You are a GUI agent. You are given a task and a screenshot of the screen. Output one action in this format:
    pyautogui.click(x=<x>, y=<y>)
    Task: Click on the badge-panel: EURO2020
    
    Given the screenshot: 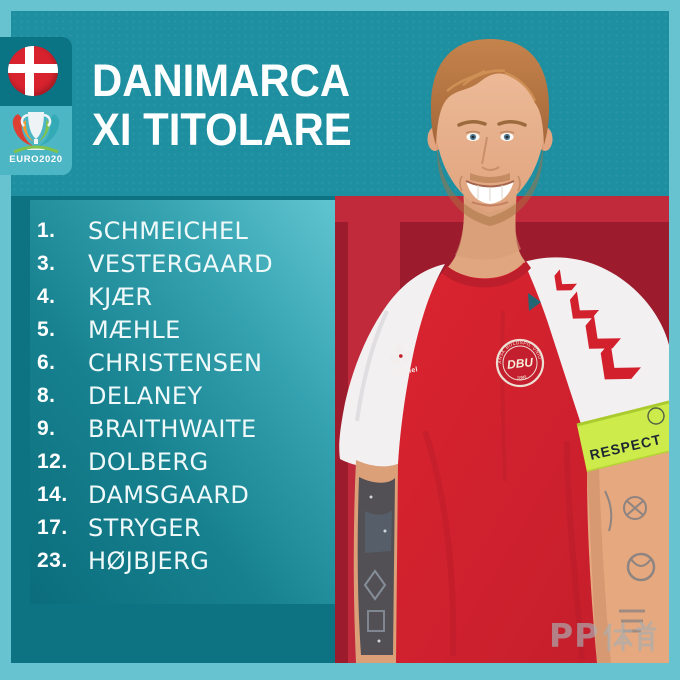 What is the action you would take?
    pyautogui.click(x=36, y=106)
    